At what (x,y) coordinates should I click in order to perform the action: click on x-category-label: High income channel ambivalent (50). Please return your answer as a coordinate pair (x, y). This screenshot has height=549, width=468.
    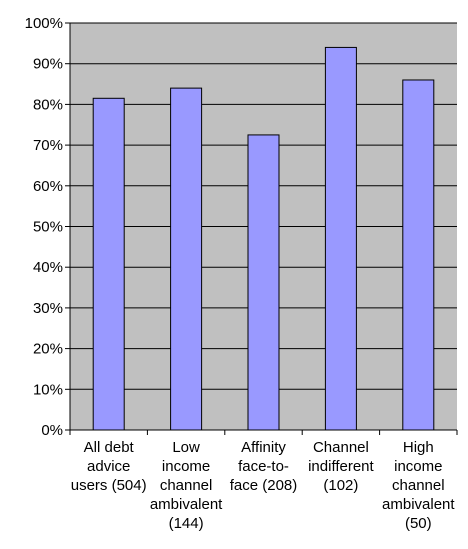
    Looking at the image, I should click on (418, 485).